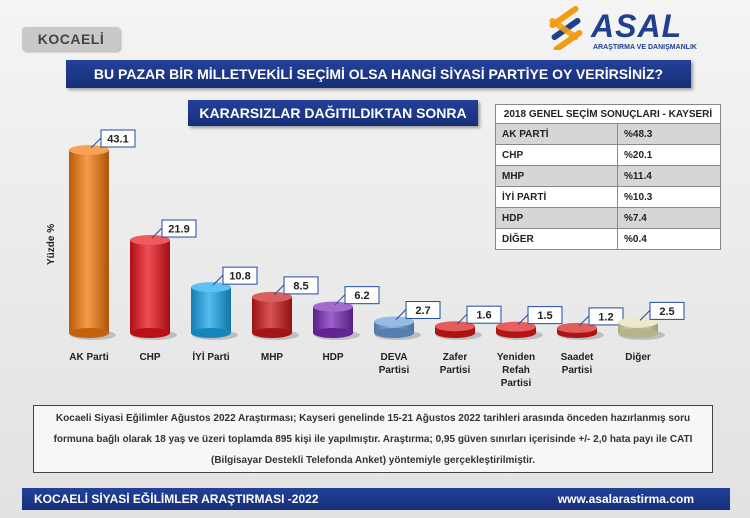 The height and width of the screenshot is (518, 750). What do you see at coordinates (566, 29) in the screenshot?
I see `asal-logo-icon` at bounding box center [566, 29].